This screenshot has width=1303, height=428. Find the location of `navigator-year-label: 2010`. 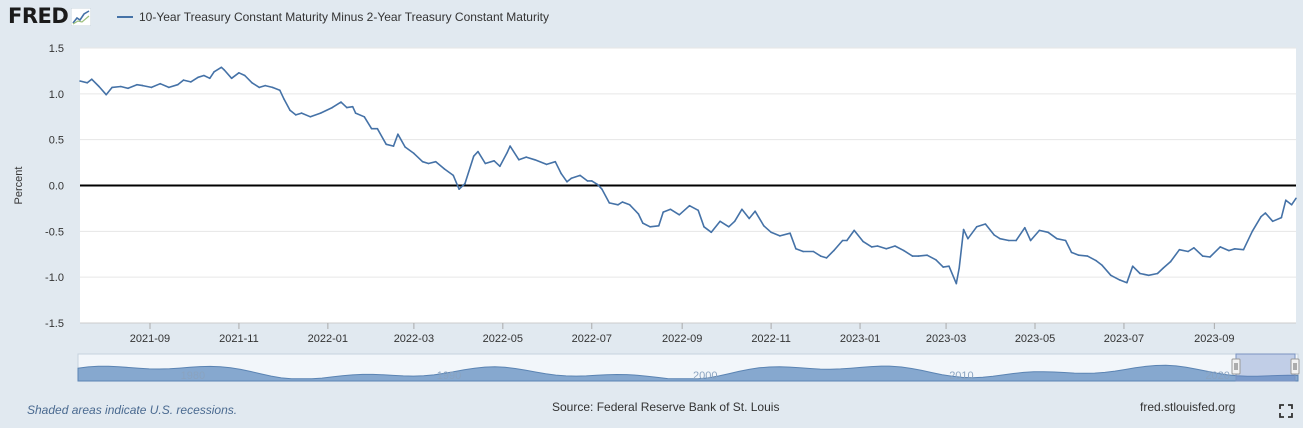

navigator-year-label: 2010 is located at coordinates (961, 376).